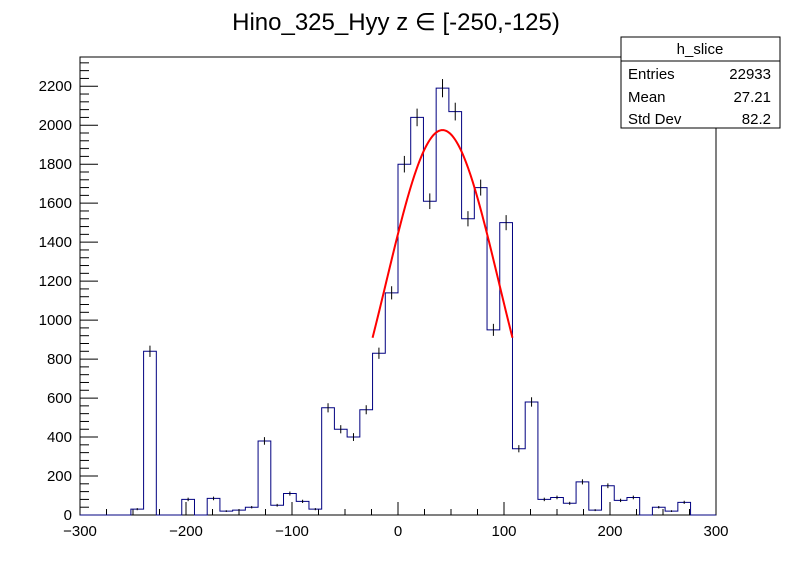  Describe the element at coordinates (655, 119) in the screenshot. I see `stats-stddev-label: Std Dev` at that location.